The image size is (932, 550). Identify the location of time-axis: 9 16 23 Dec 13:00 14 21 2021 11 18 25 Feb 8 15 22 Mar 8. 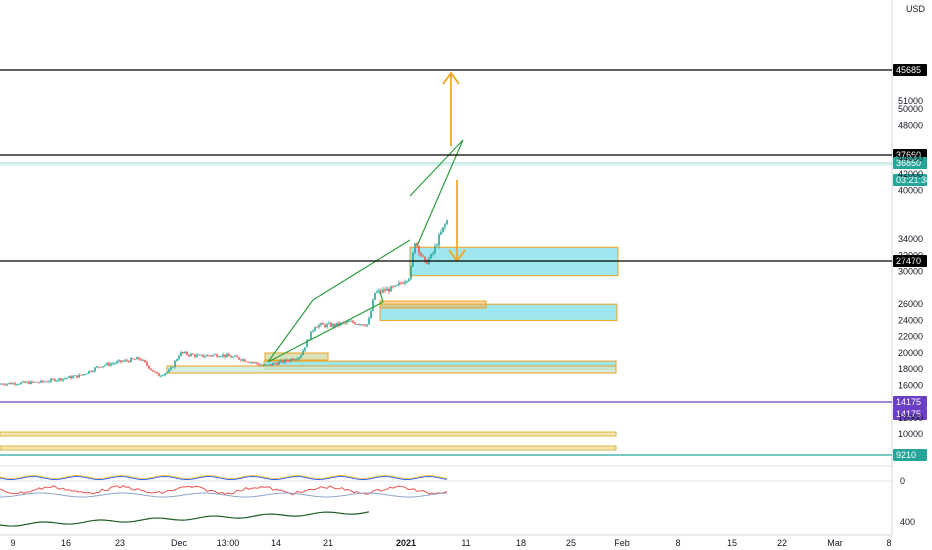
(450, 543).